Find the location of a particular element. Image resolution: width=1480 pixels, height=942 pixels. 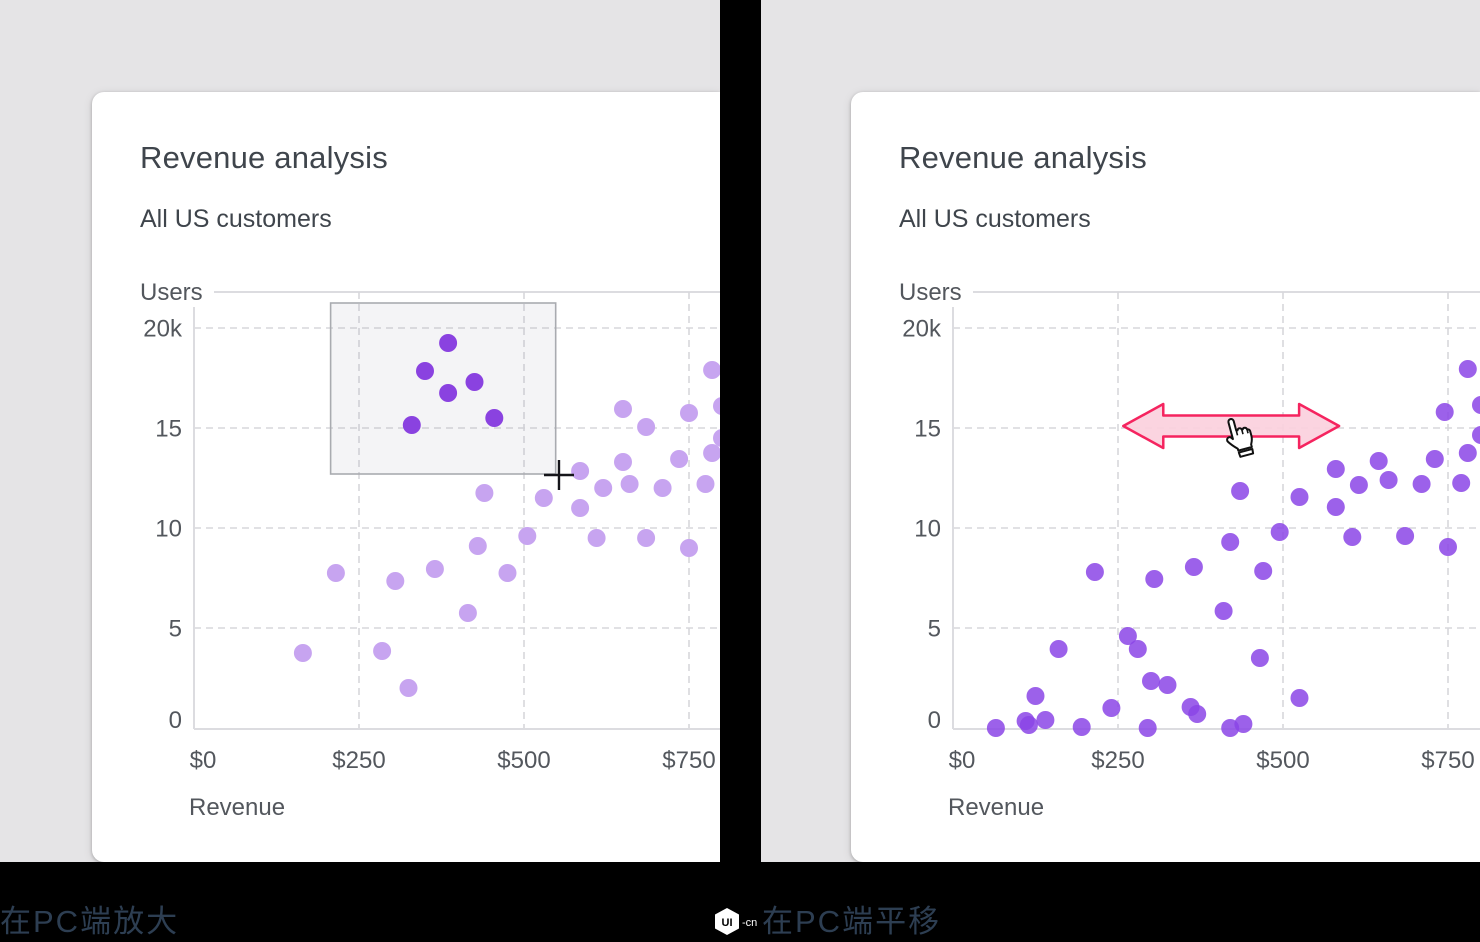

hand-palm is located at coordinates (1239, 435).